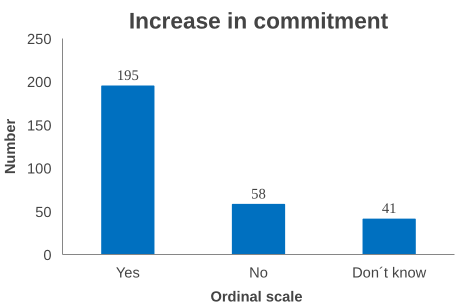 The width and height of the screenshot is (474, 308). What do you see at coordinates (47, 256) in the screenshot?
I see `y-tick-label: 0` at bounding box center [47, 256].